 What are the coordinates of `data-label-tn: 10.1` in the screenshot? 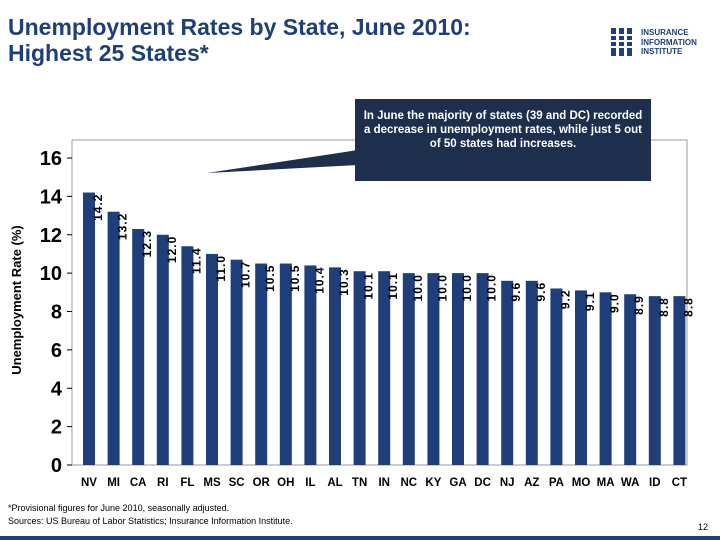 It's located at (369, 285).